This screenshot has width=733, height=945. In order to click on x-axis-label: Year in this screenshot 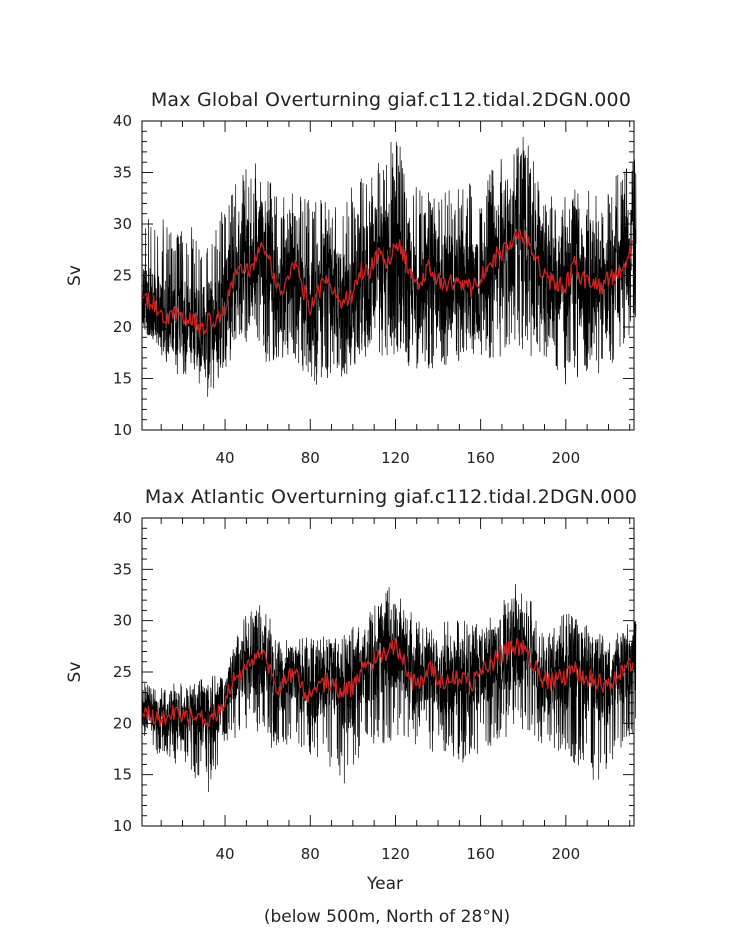, I will do `click(384, 884)`.